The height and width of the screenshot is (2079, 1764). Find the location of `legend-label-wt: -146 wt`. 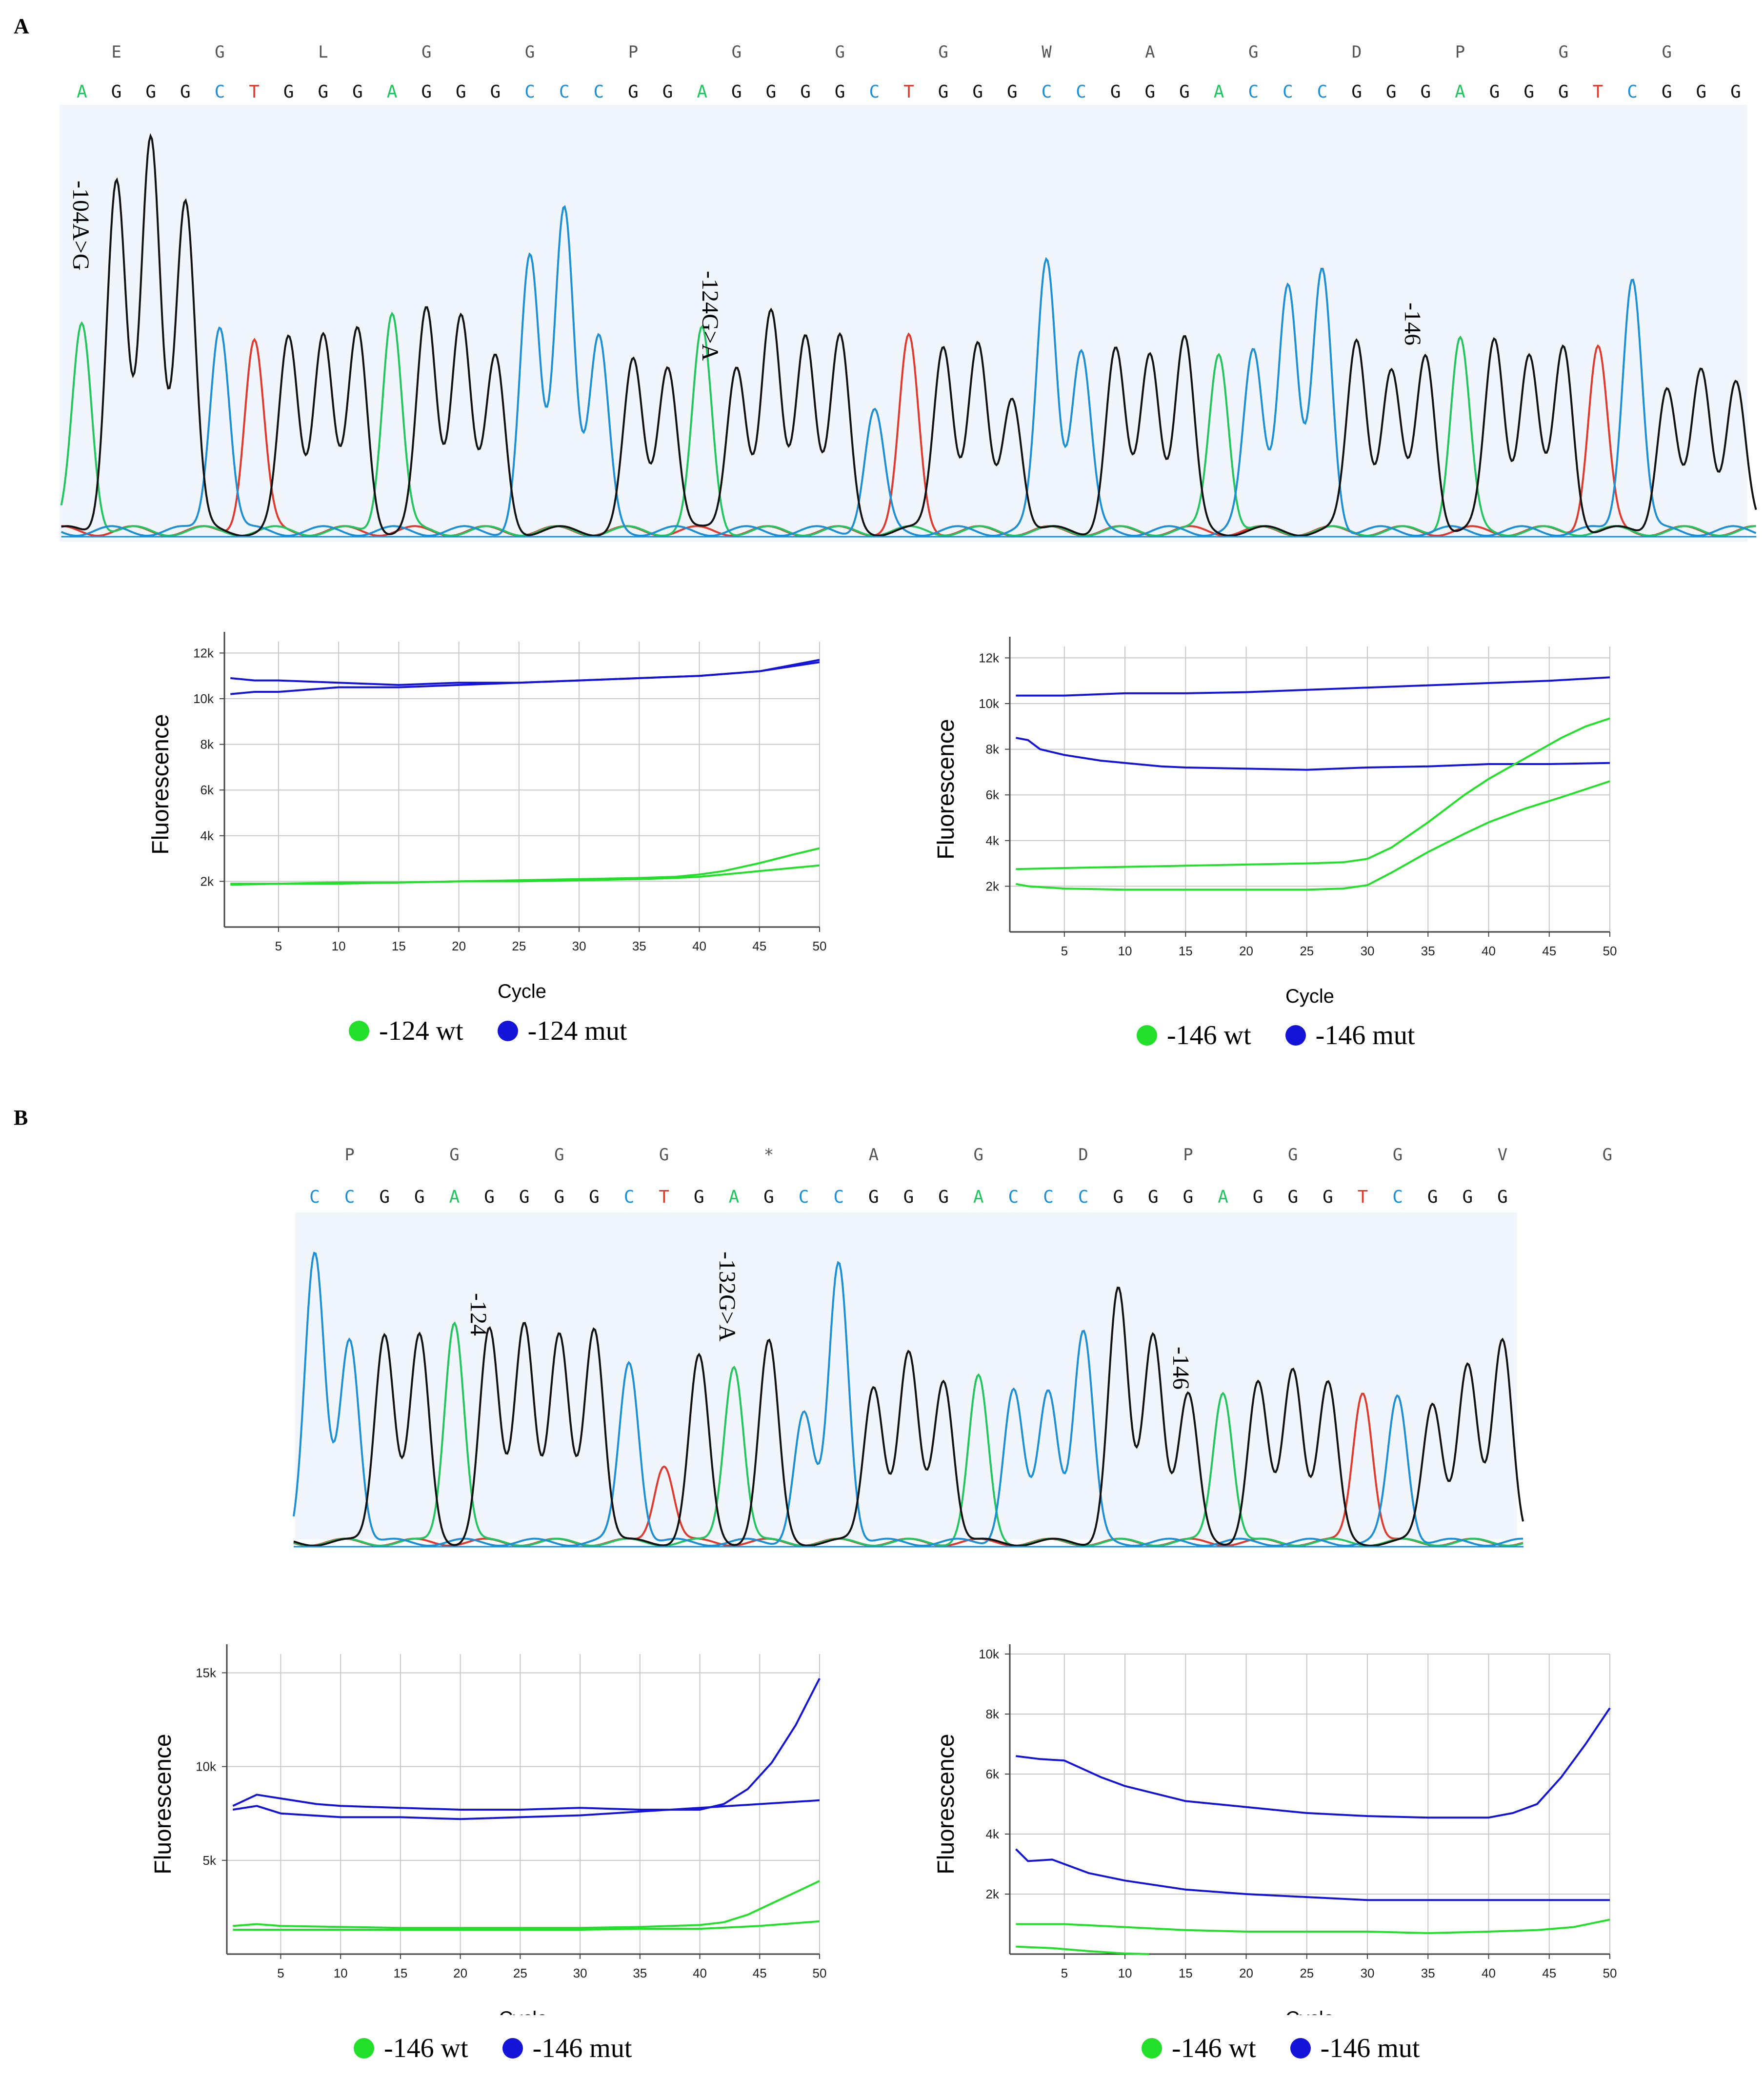

legend-label-wt: -146 wt is located at coordinates (1209, 1035).